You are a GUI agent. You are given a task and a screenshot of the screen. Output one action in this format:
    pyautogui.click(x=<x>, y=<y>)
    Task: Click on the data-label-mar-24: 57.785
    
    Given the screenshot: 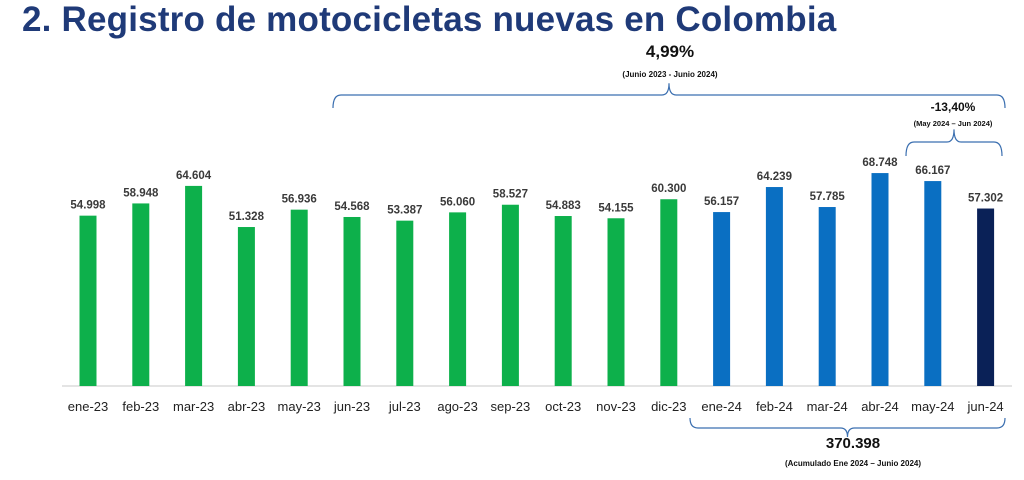 What is the action you would take?
    pyautogui.click(x=828, y=197)
    